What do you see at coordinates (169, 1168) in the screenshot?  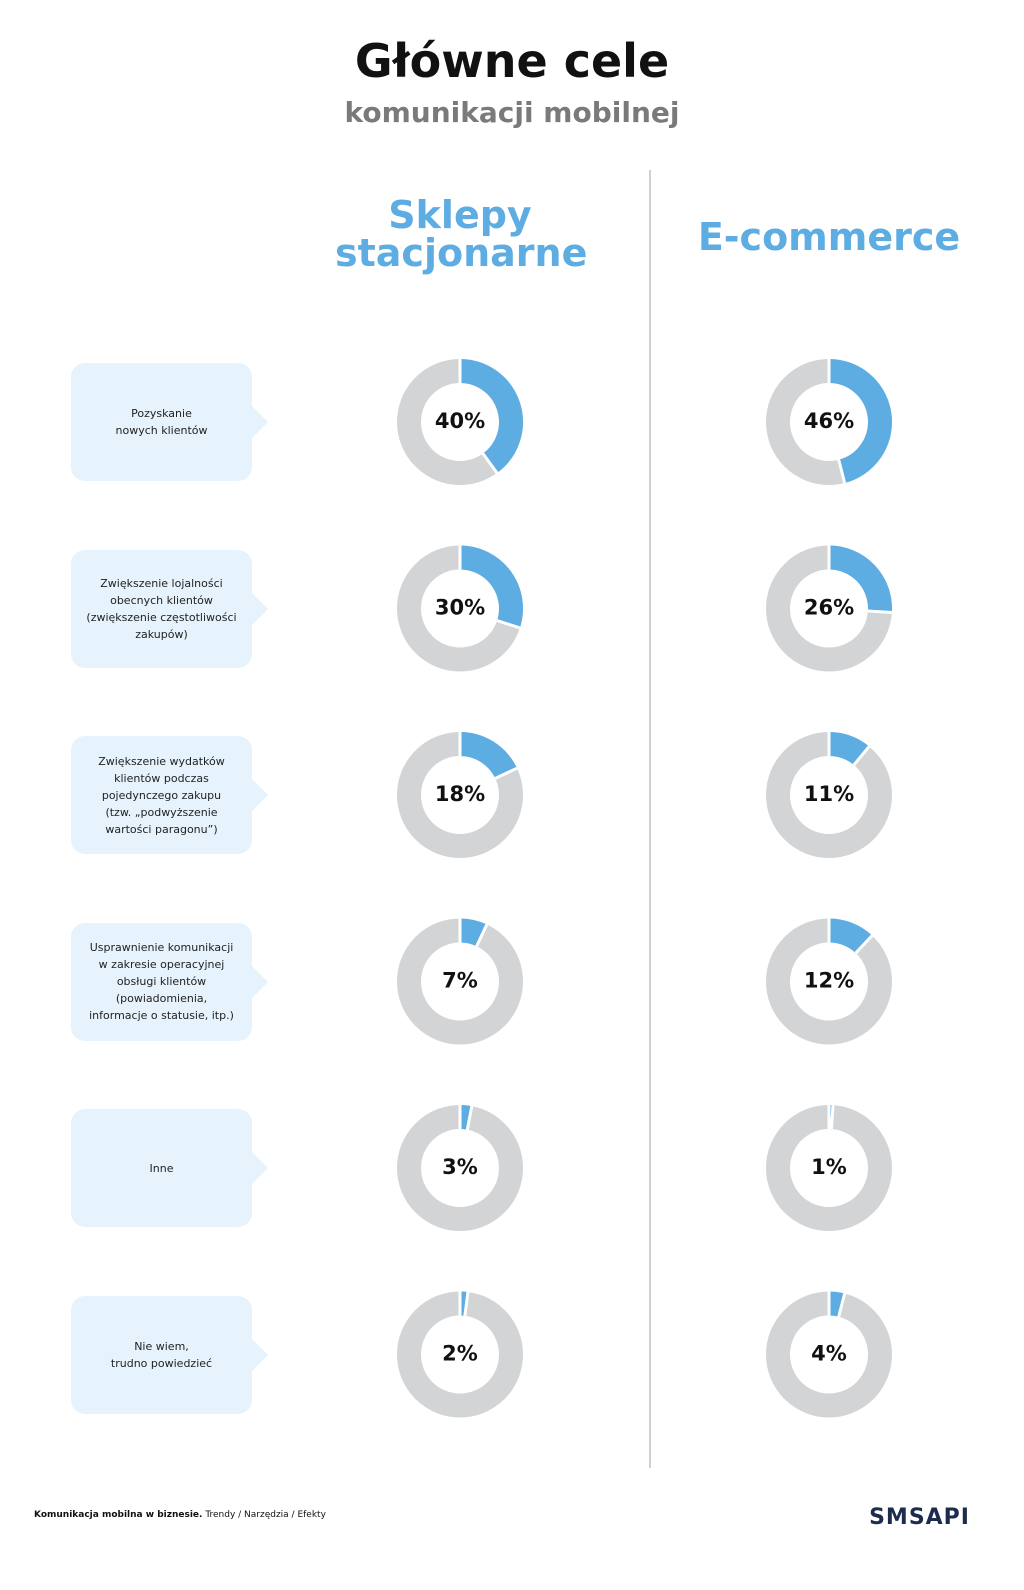 I see `category-label: Inne` at bounding box center [169, 1168].